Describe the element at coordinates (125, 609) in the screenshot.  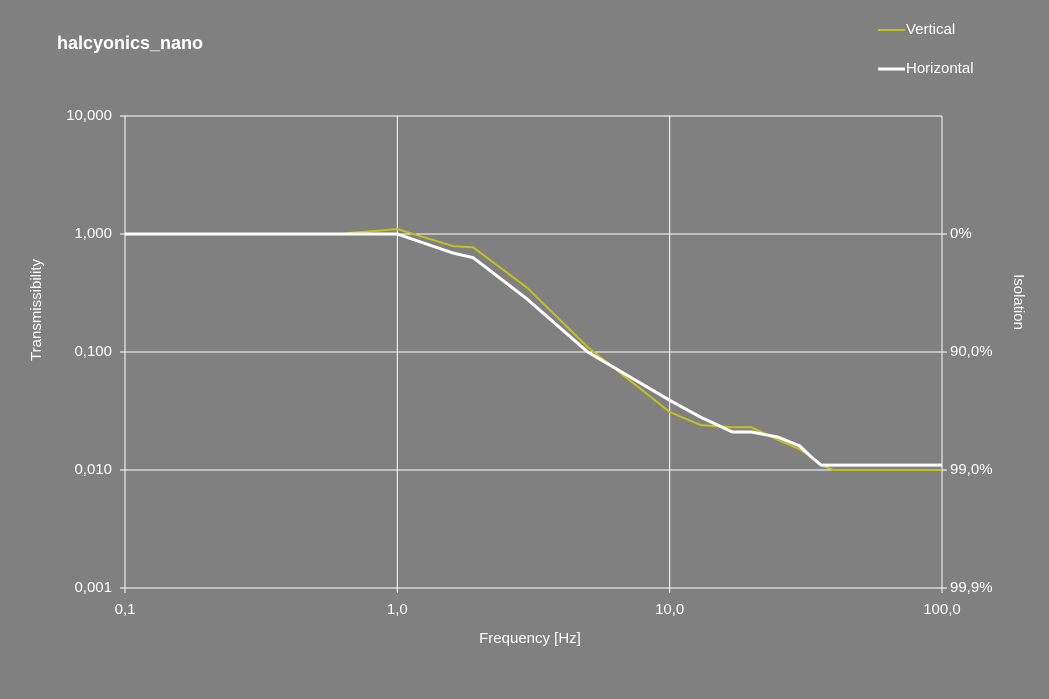
I see `x-tick-label: 0,1` at that location.